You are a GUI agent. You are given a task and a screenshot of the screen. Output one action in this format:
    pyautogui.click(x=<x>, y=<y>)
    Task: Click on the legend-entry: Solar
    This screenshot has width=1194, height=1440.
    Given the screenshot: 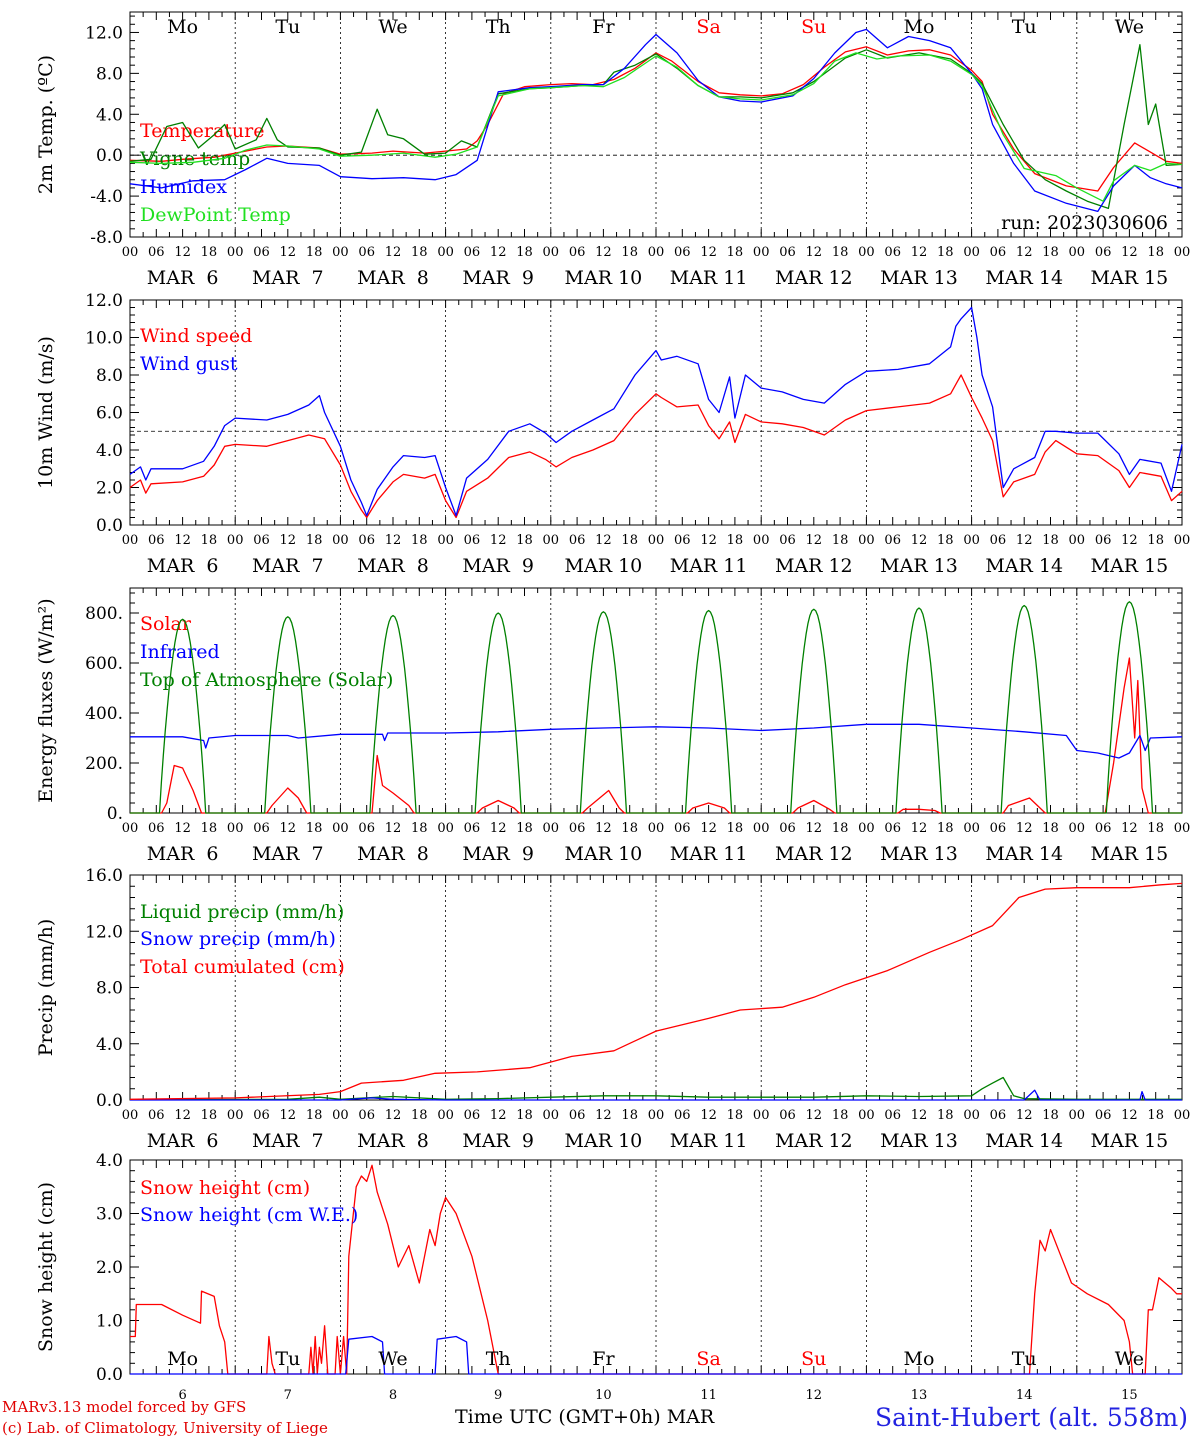 What is the action you would take?
    pyautogui.click(x=166, y=624)
    